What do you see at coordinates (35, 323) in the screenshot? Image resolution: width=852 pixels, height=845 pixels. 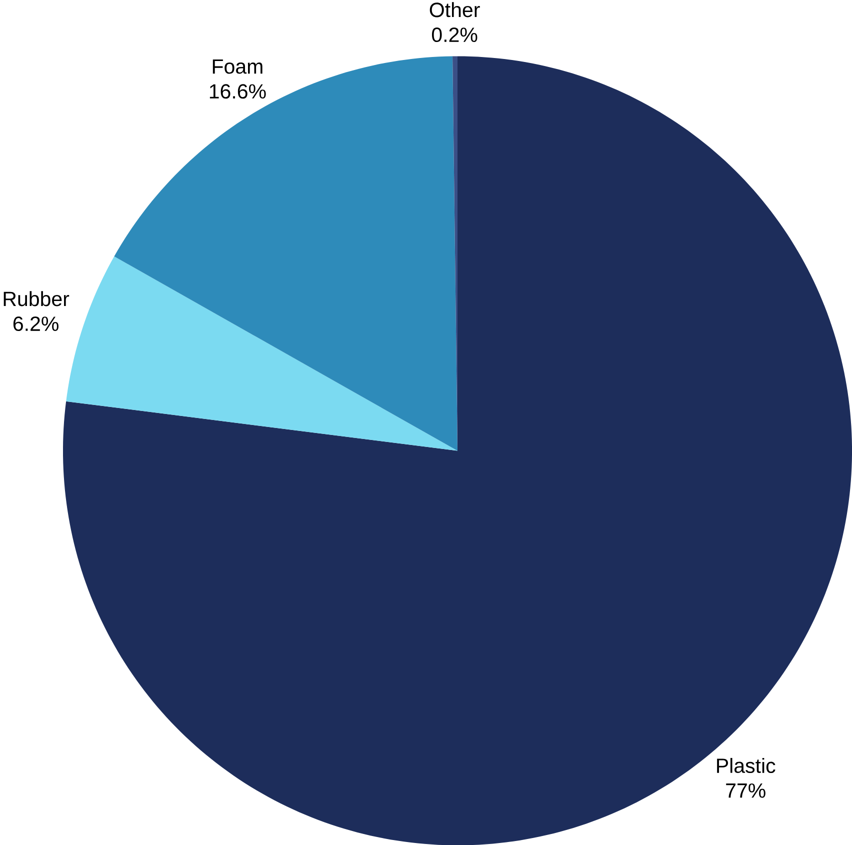 I see `data-label: 6.2%` at bounding box center [35, 323].